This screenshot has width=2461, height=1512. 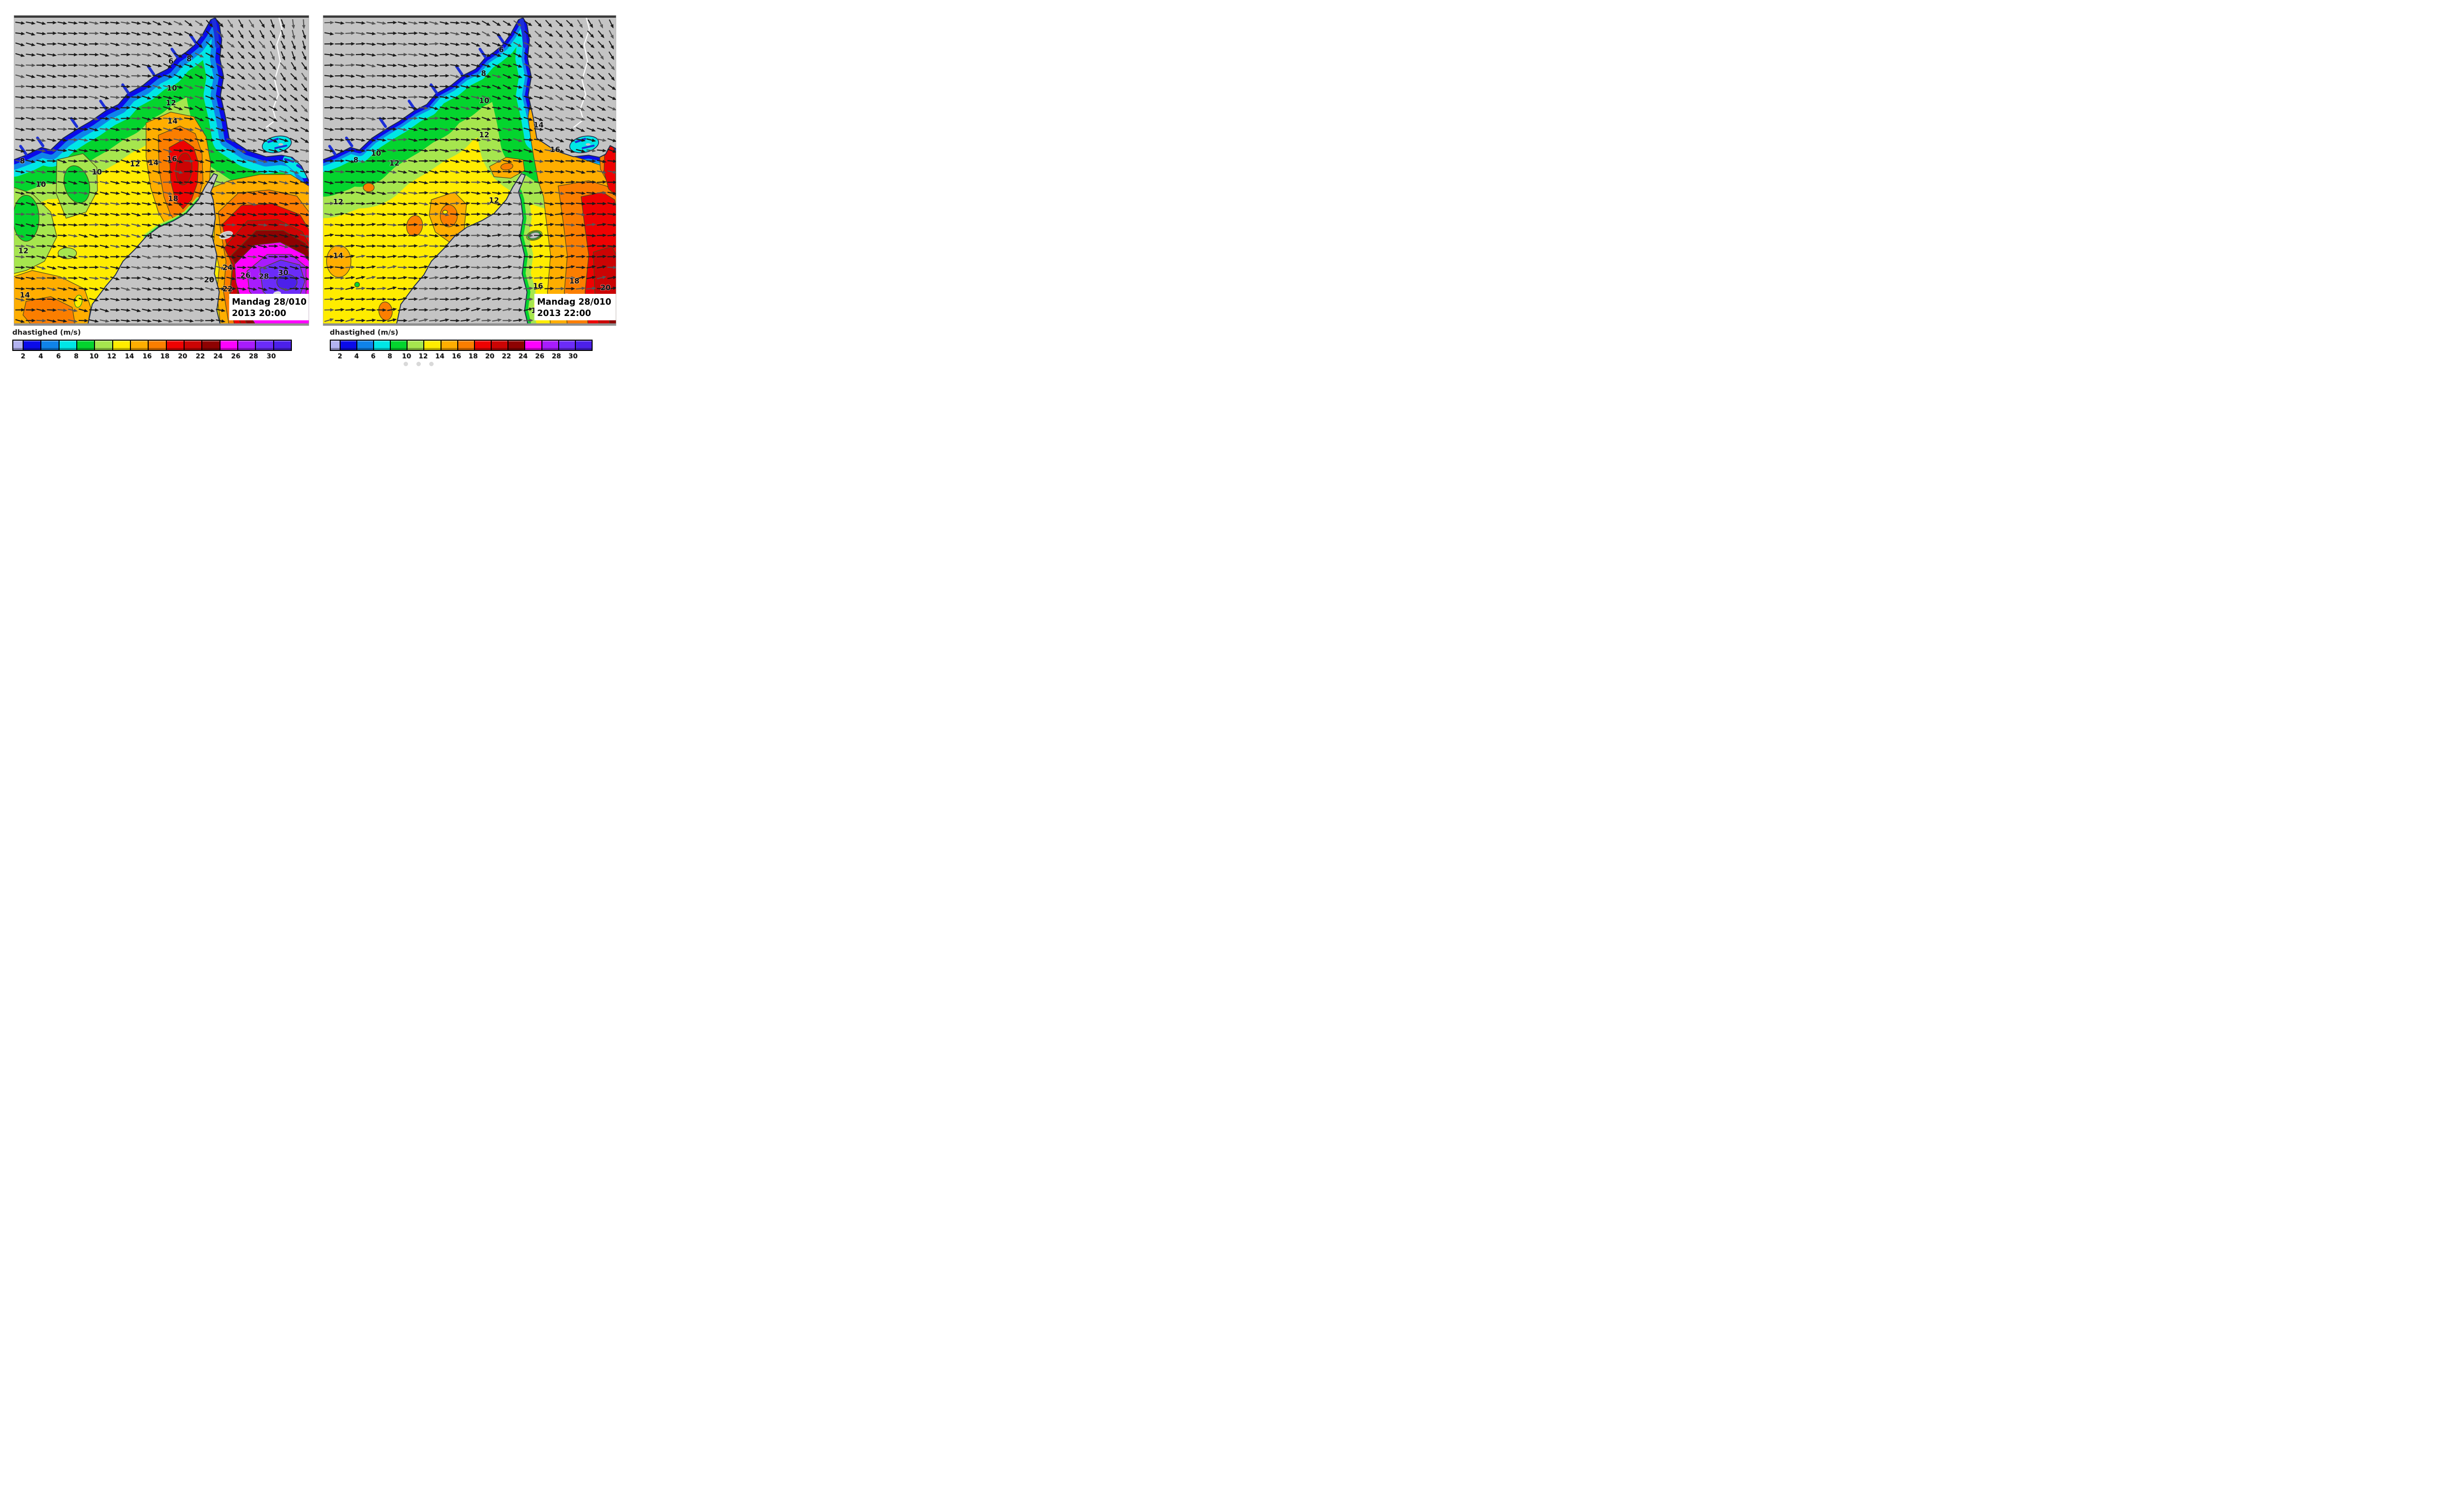 I want to click on timestamp-line2: 2013 20:00, so click(x=259, y=313).